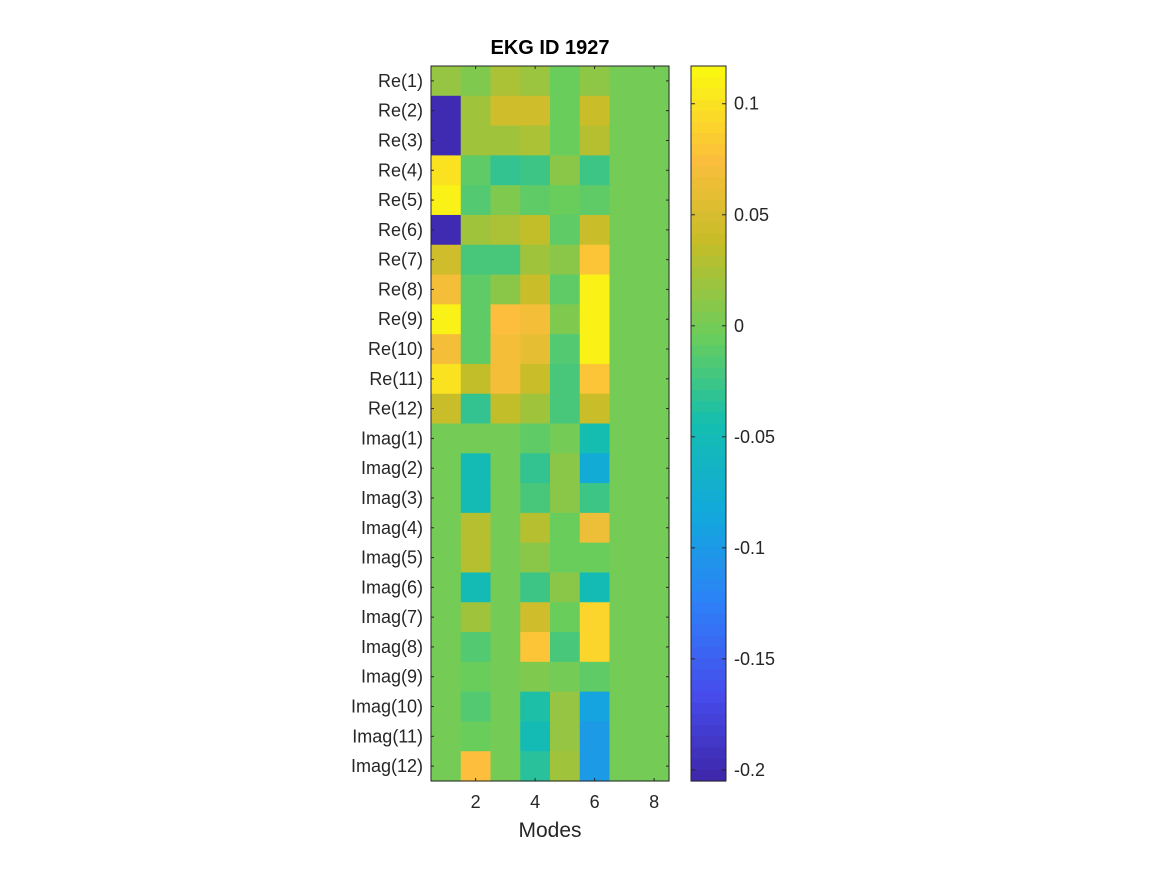  I want to click on y-tick-label: Imag(9), so click(392, 677).